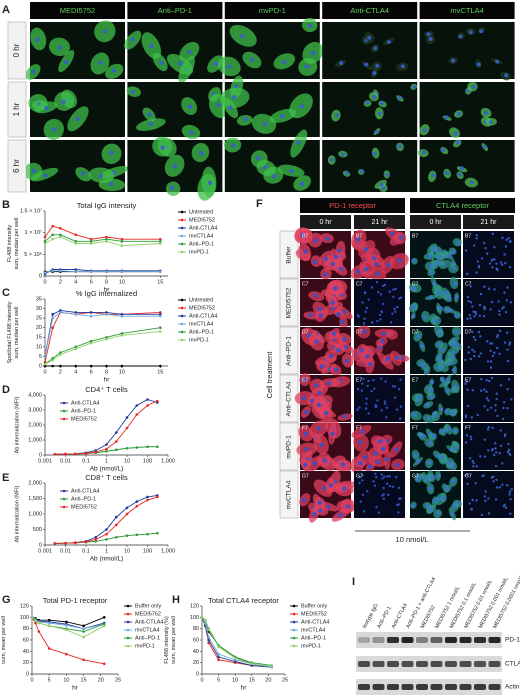 The image size is (520, 697). What do you see at coordinates (244, 688) in the screenshot?
I see `x-axis-title: hr` at bounding box center [244, 688].